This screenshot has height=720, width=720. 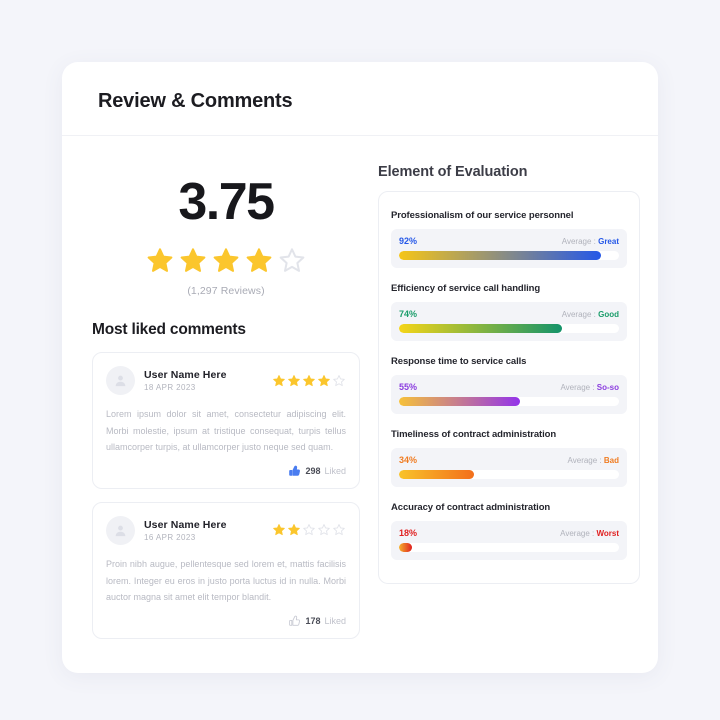 I want to click on evaluation-item-row: 18% Average : Worst, so click(x=509, y=533).